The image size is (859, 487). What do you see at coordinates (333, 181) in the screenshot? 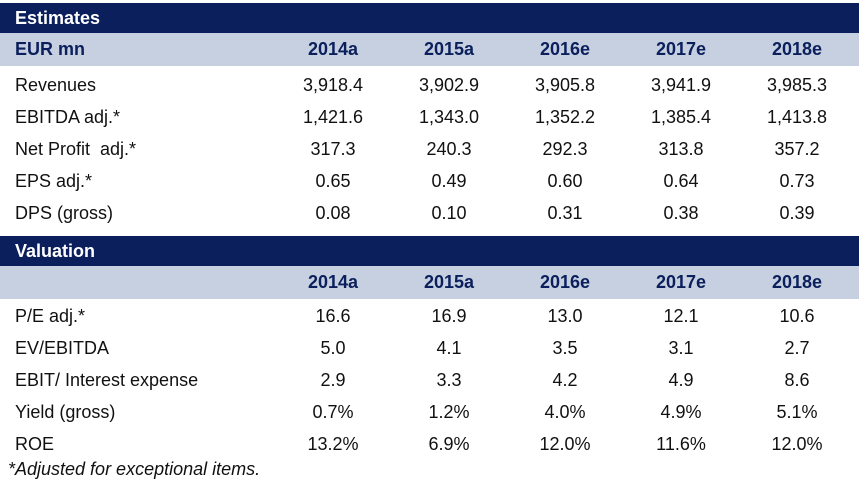
I see `cell-value: 0.65` at bounding box center [333, 181].